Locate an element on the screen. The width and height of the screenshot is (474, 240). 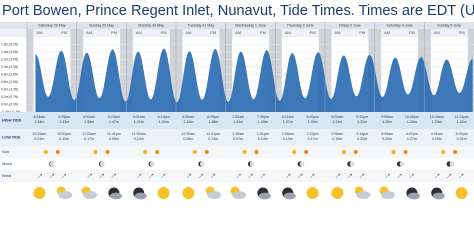
tide-time: 9:02am is located at coordinates (337, 117).